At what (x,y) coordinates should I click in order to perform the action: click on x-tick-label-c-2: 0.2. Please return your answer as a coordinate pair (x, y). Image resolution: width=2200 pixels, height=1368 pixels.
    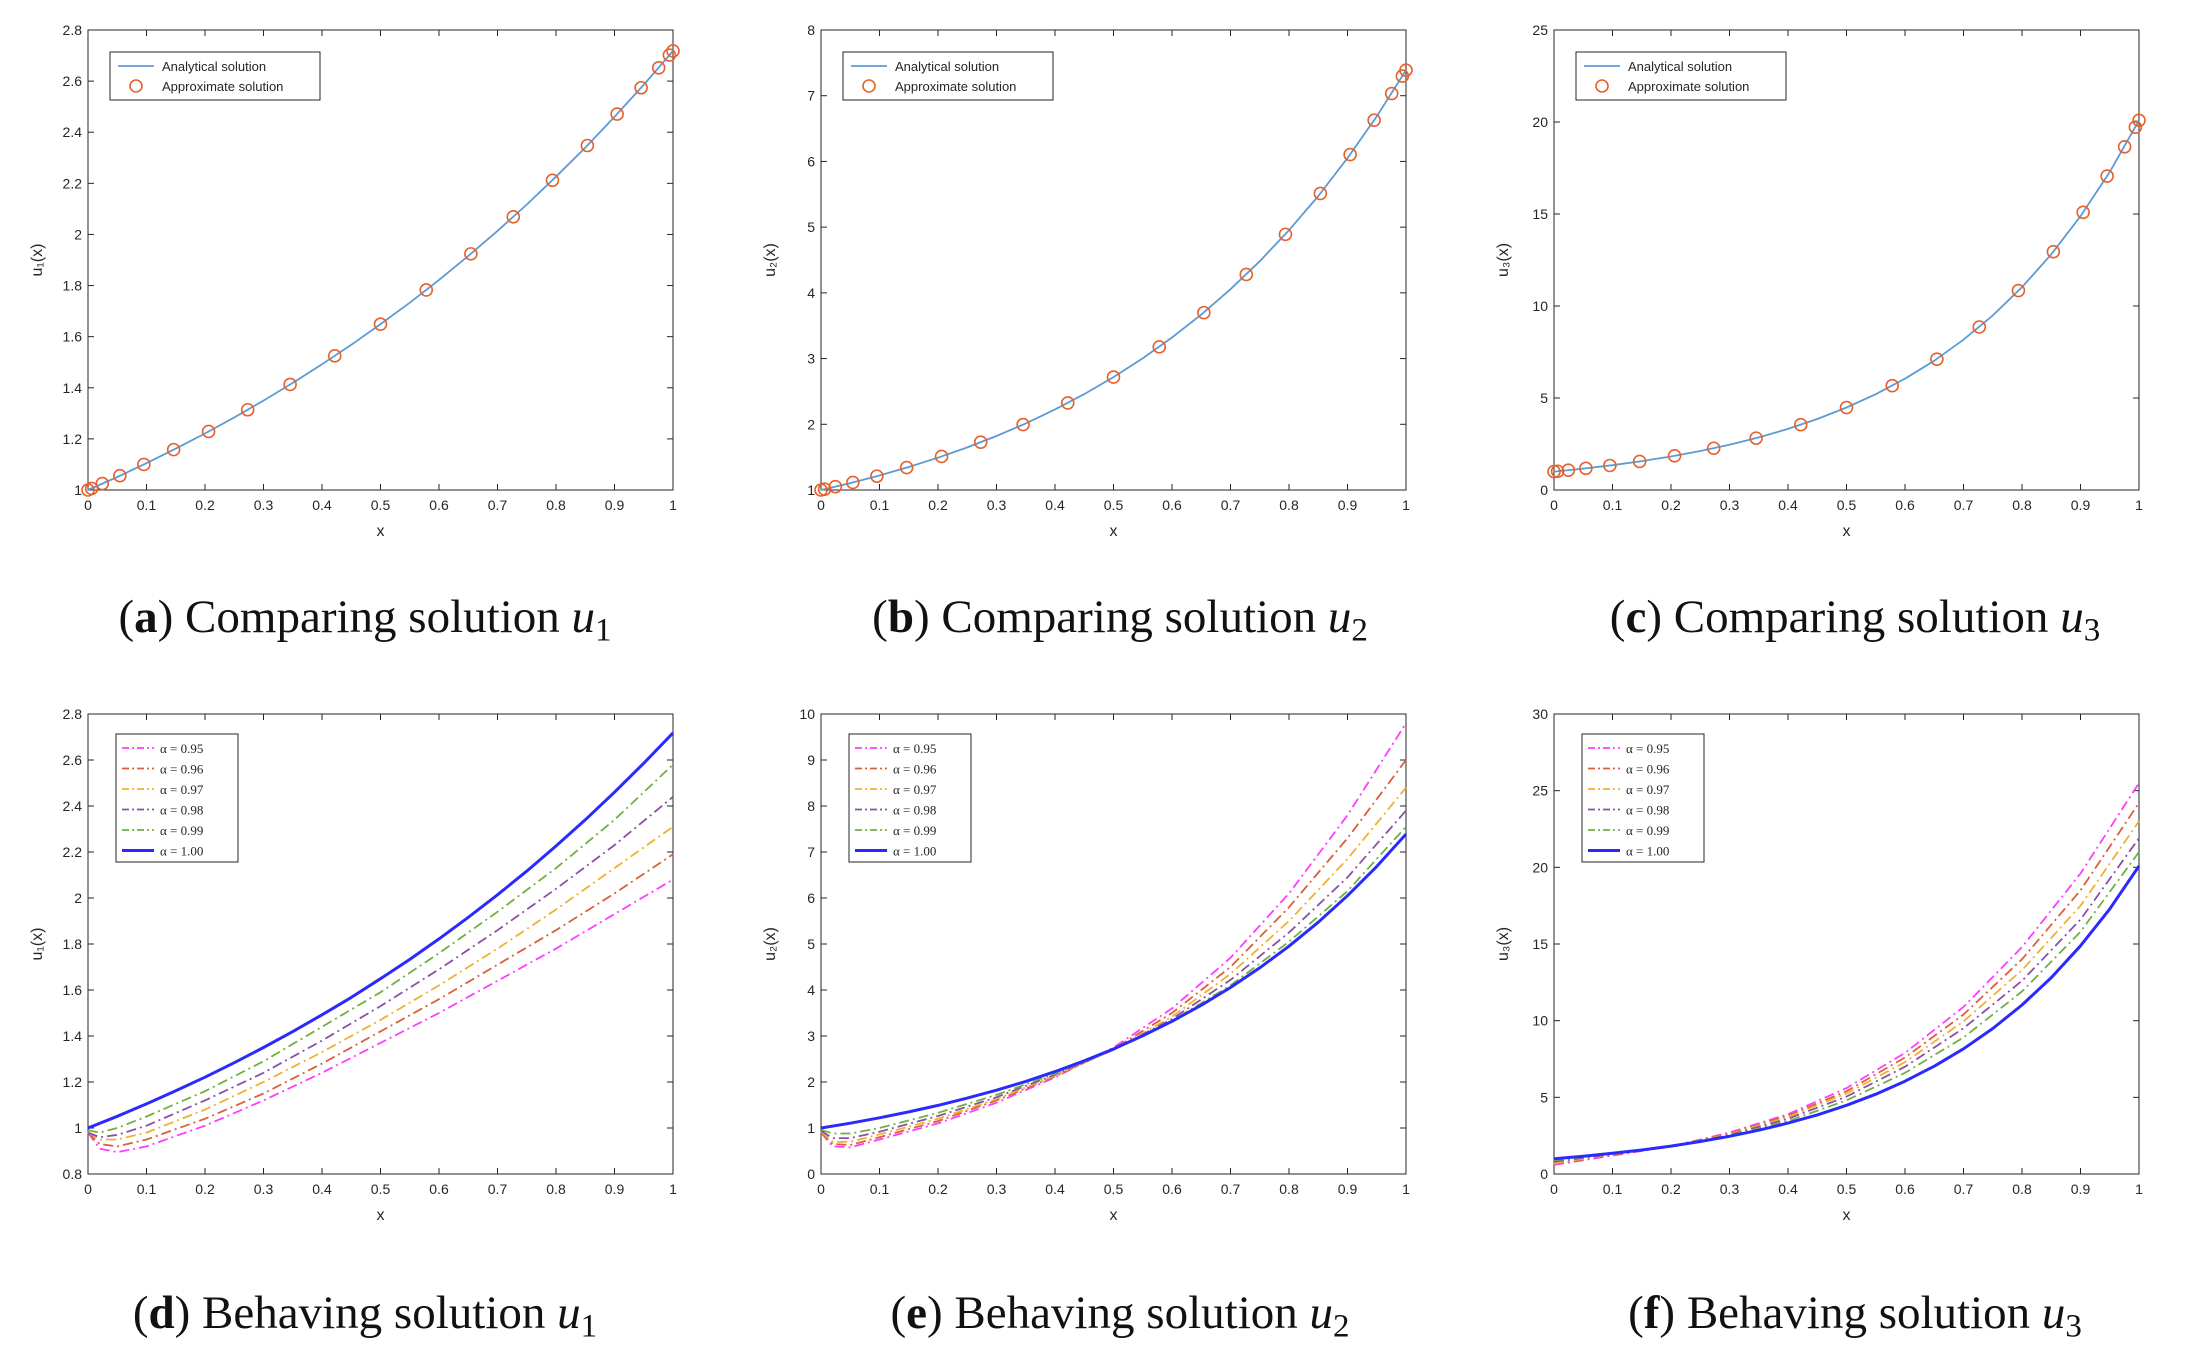
    Looking at the image, I should click on (1671, 505).